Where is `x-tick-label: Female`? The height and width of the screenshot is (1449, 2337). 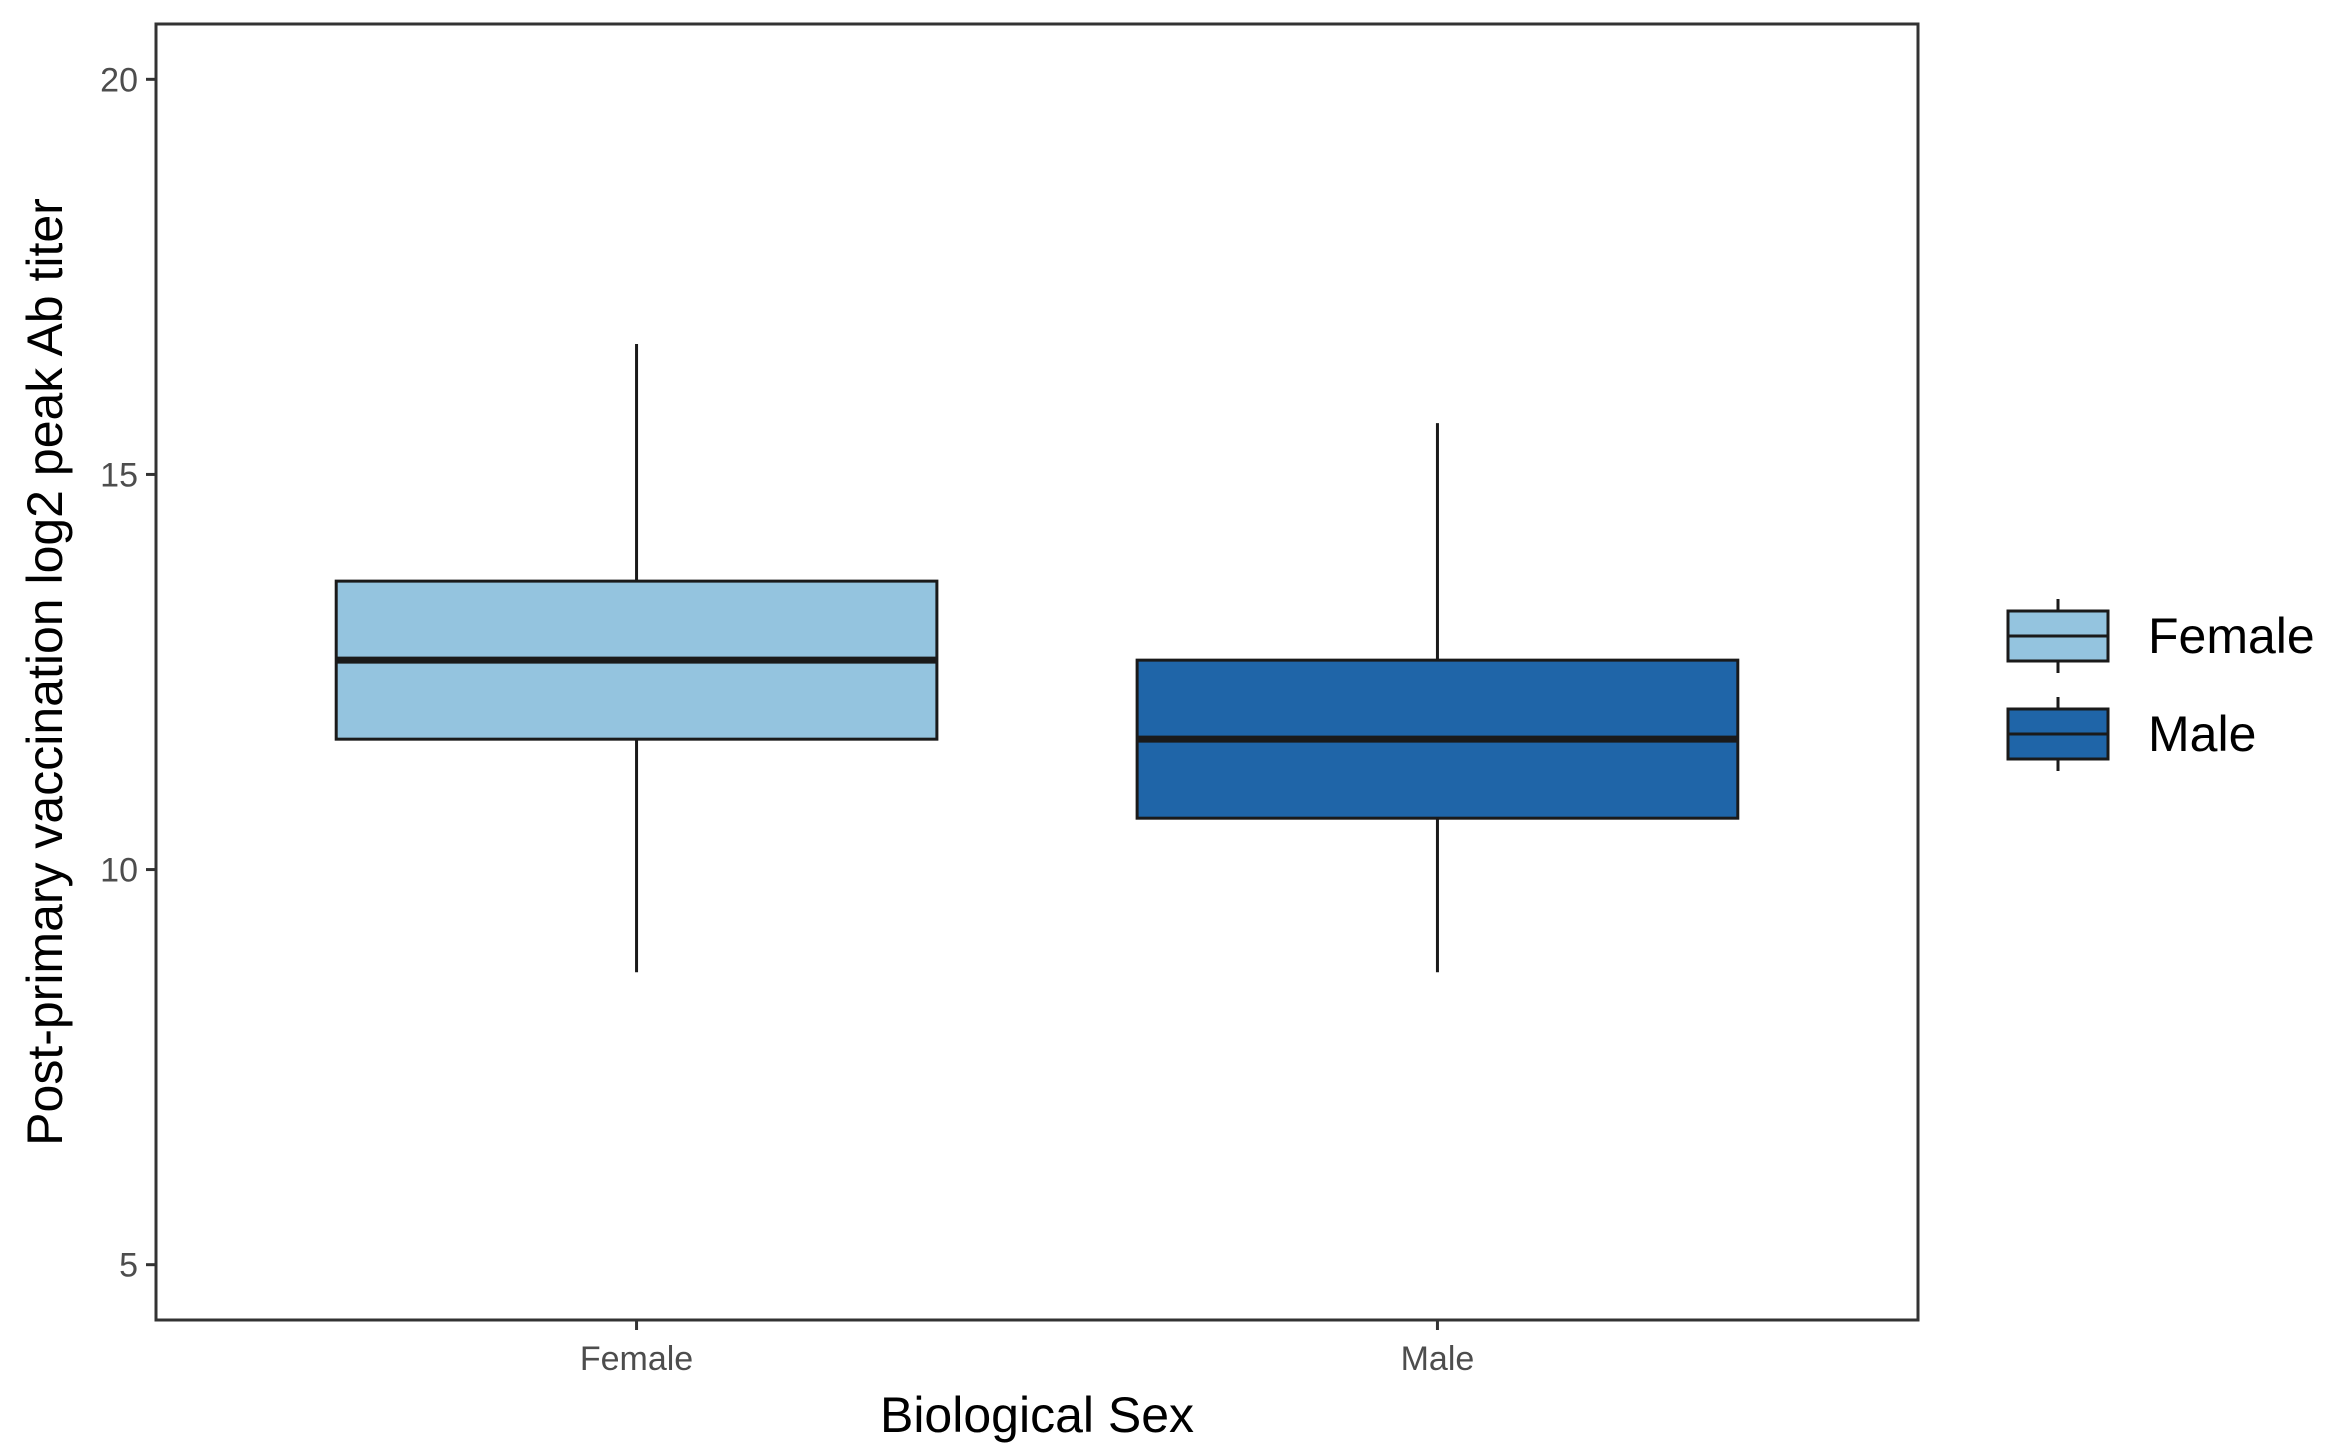 x-tick-label: Female is located at coordinates (636, 1359).